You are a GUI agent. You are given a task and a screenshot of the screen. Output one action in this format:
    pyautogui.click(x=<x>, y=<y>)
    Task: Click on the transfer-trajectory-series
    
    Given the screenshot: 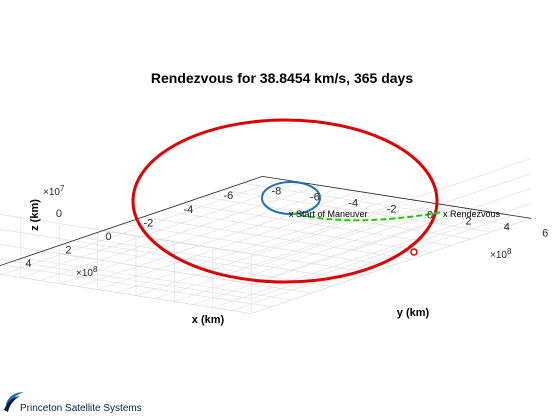 What is the action you would take?
    pyautogui.click(x=367, y=216)
    